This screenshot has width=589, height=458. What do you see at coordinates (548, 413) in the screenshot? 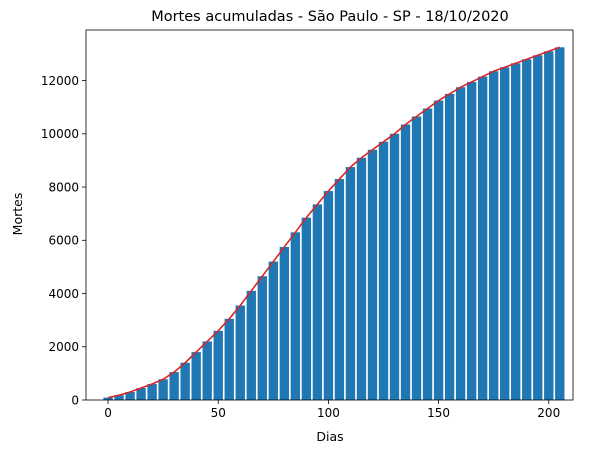
I see `x-tick-label: 200` at bounding box center [548, 413].